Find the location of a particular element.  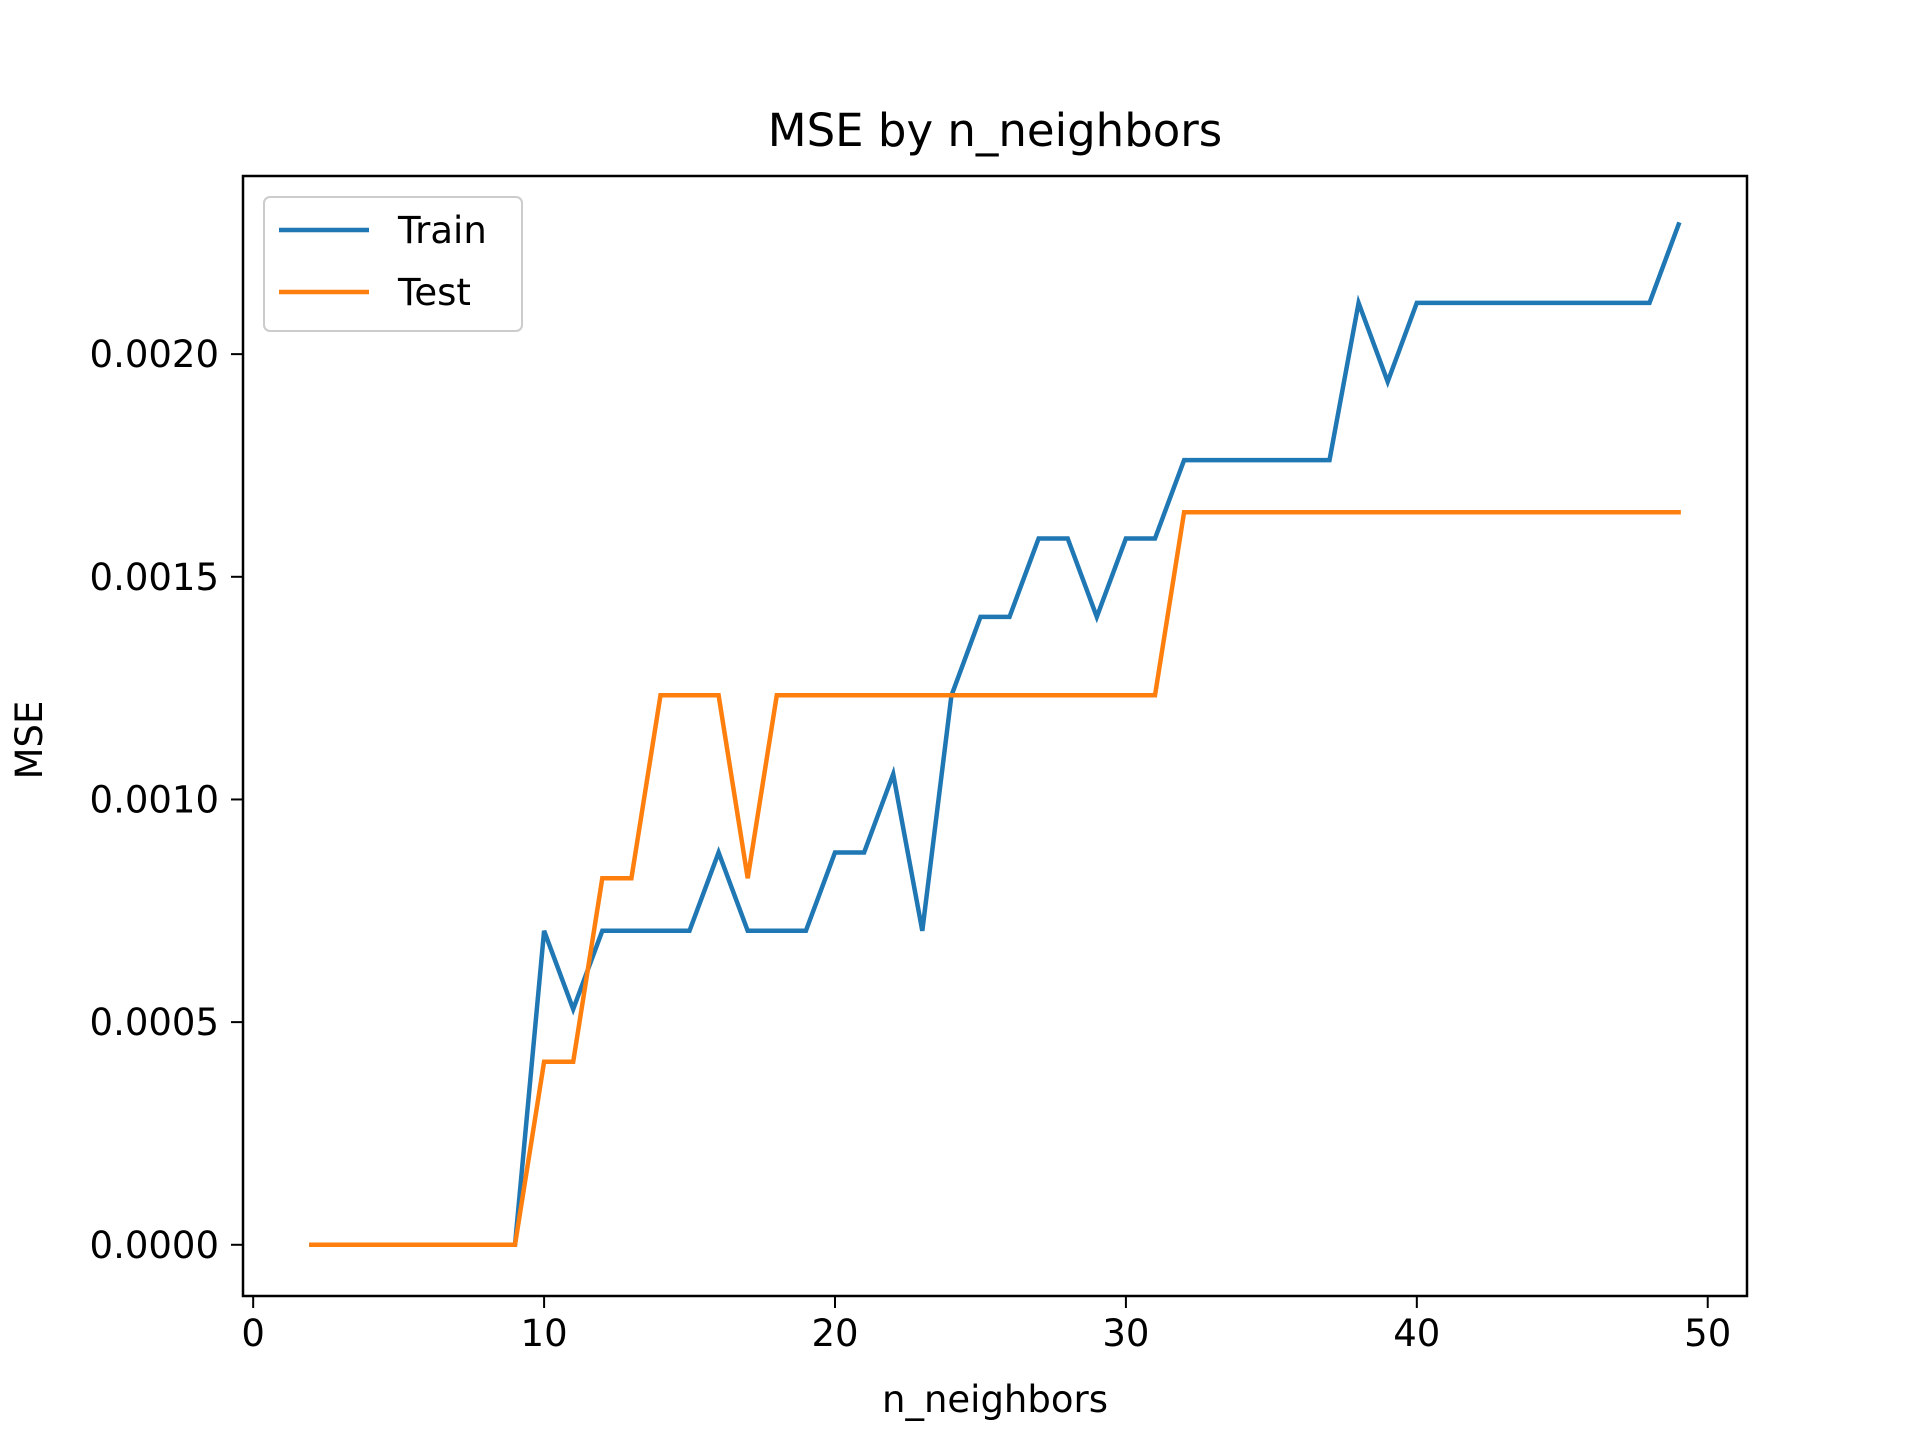

x-tick-label: 10 is located at coordinates (544, 1333).